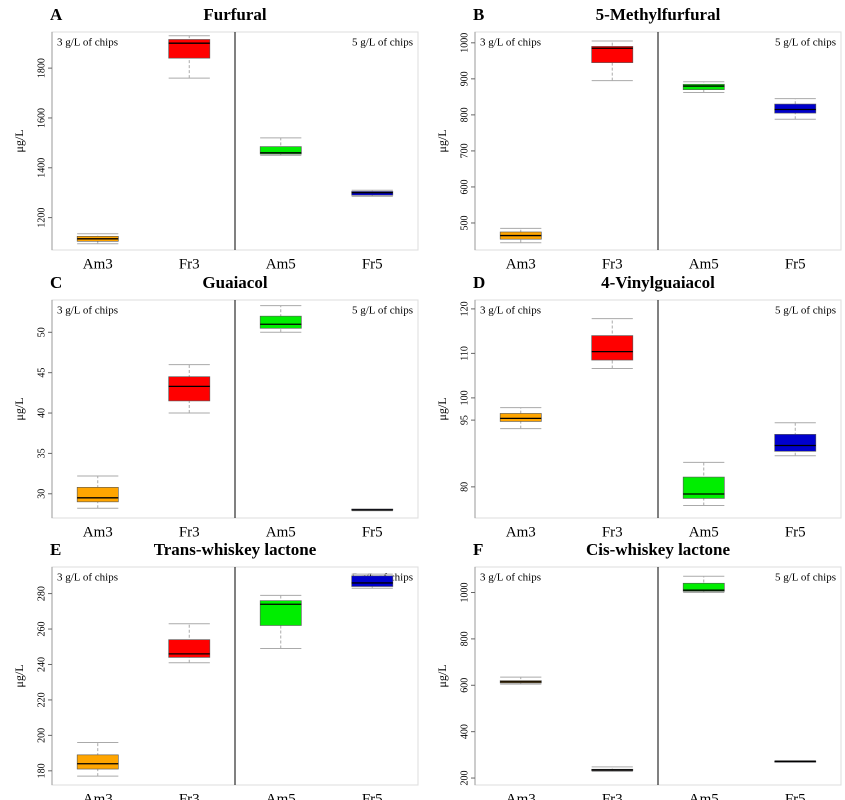  Describe the element at coordinates (658, 14) in the screenshot. I see `chart-title: 5-Methylfurfural` at that location.